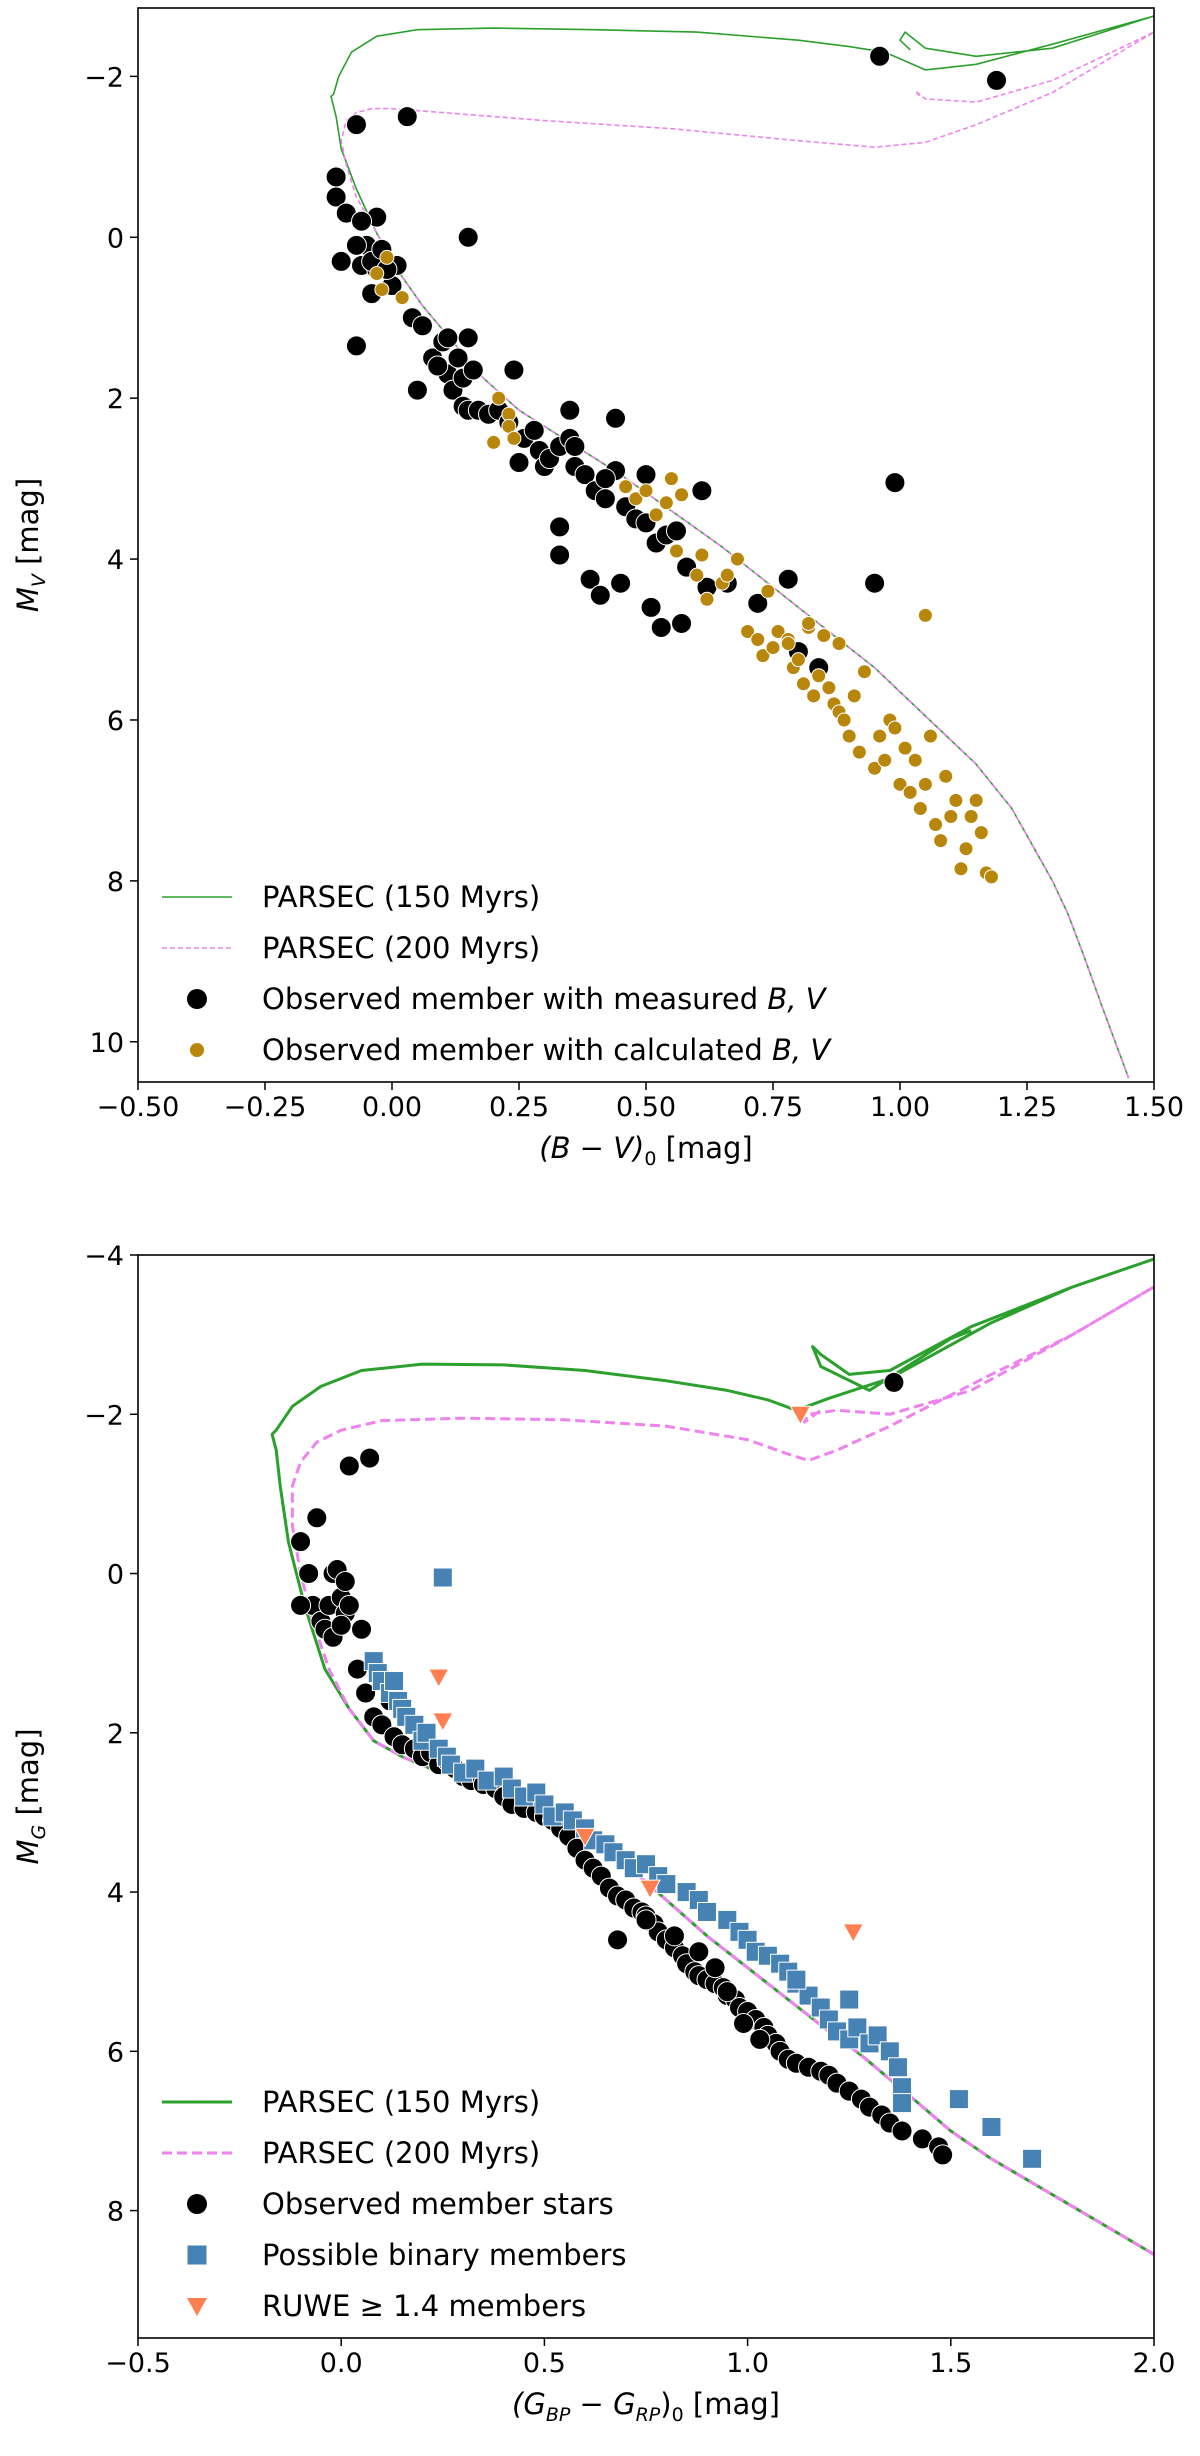  What do you see at coordinates (511, 1050) in the screenshot?
I see `legend-item: Observed member with calculated B, V` at bounding box center [511, 1050].